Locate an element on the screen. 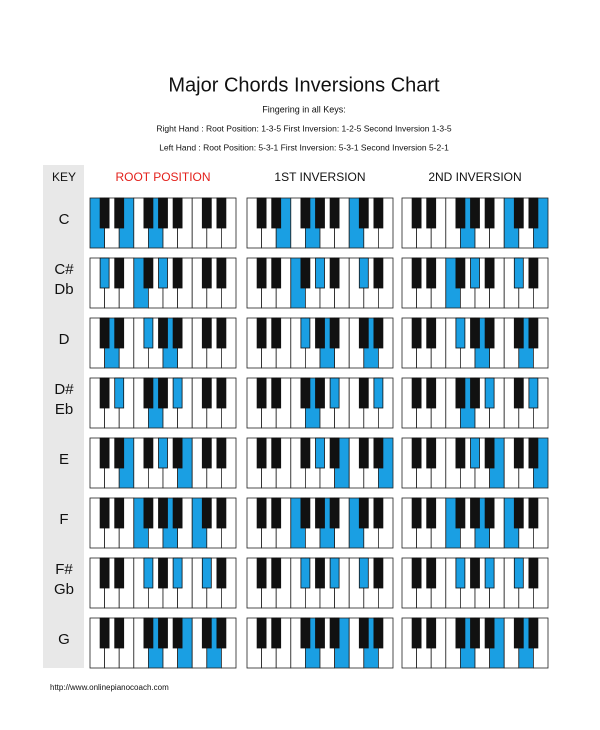  subtitle: Fingering in all Keys: is located at coordinates (304, 109).